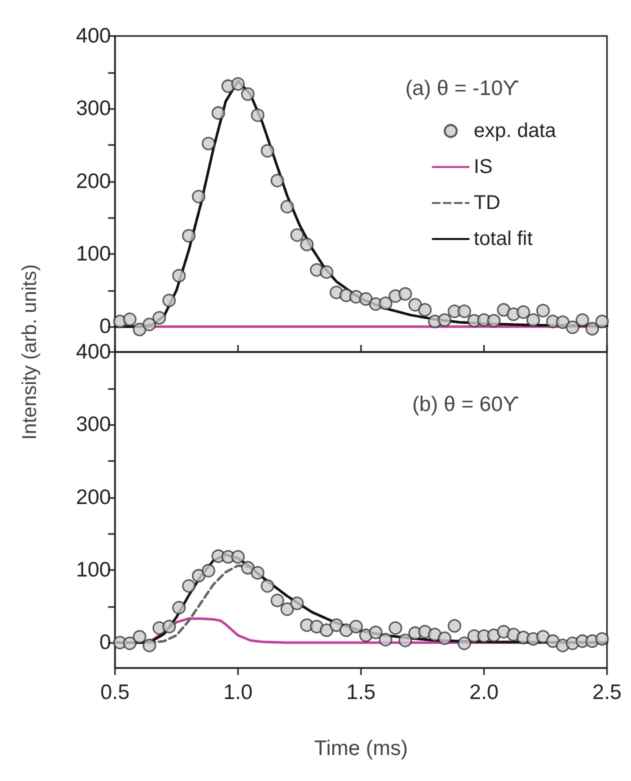  Describe the element at coordinates (238, 692) in the screenshot. I see `x-tick-label: 1.0` at that location.